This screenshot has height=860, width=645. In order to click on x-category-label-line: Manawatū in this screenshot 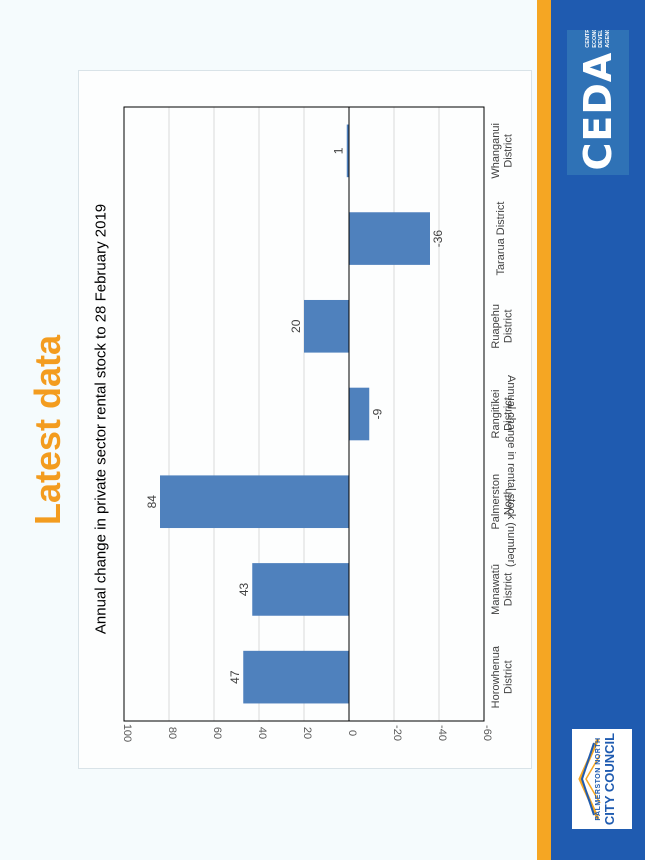, I will do `click(496, 589)`.